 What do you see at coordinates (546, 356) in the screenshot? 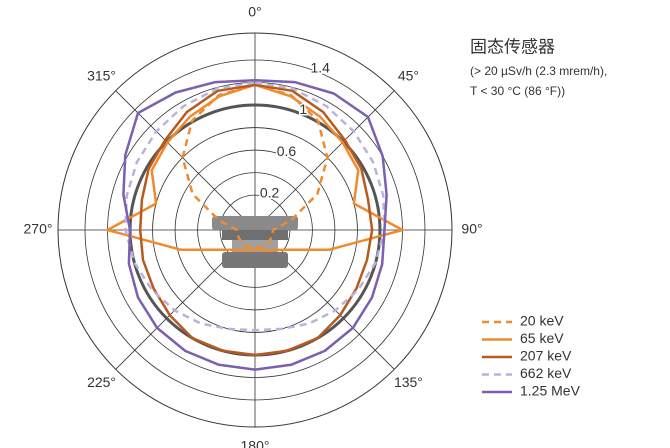
I see `legend-label: 207 keV` at bounding box center [546, 356].